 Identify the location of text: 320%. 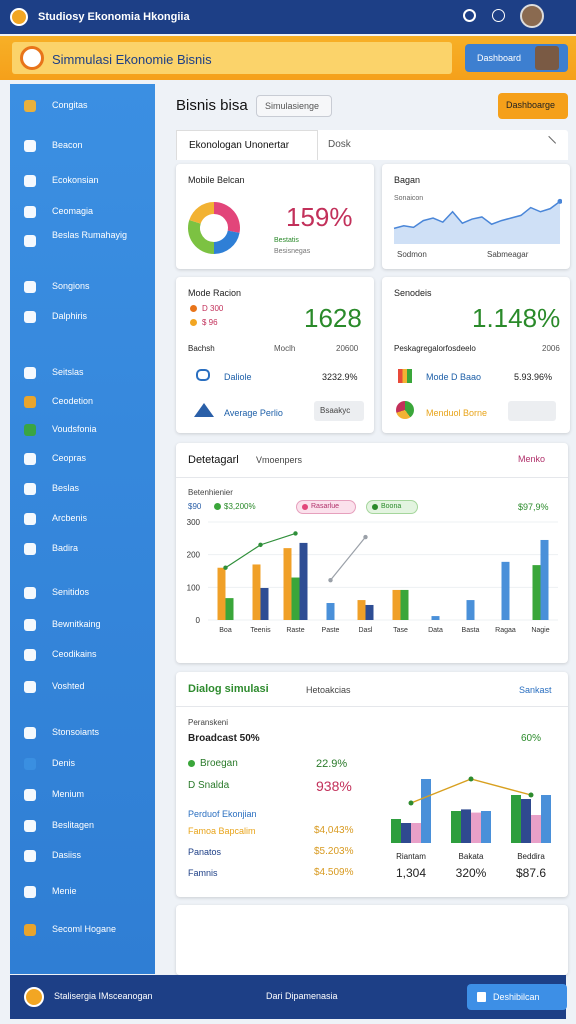
(471, 873).